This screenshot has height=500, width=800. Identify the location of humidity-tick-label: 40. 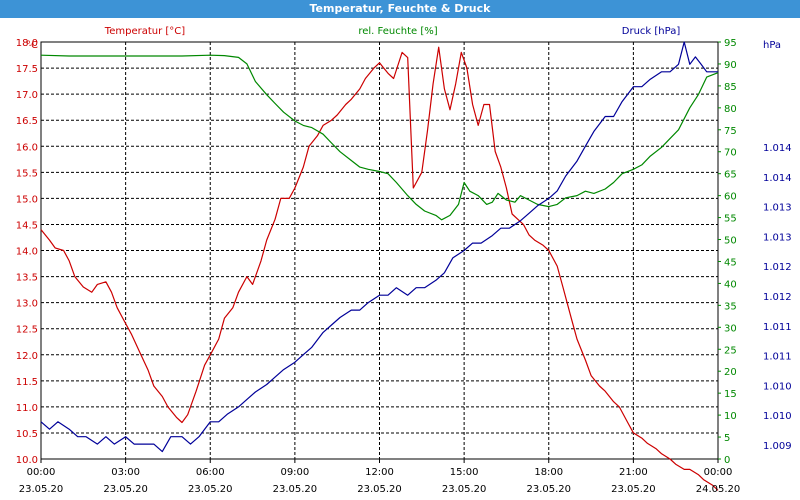
(730, 284).